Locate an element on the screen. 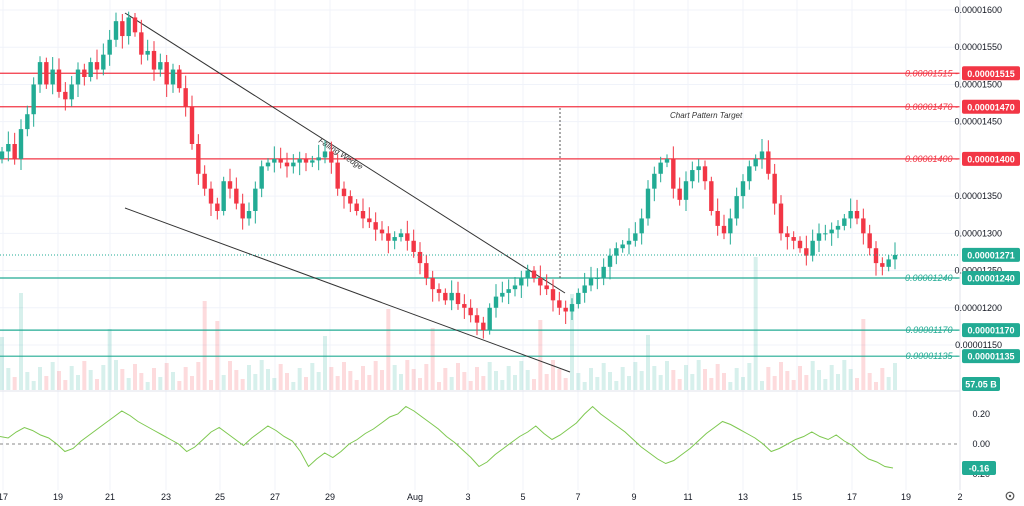  level-label: 0.00001400 - is located at coordinates (931, 159).